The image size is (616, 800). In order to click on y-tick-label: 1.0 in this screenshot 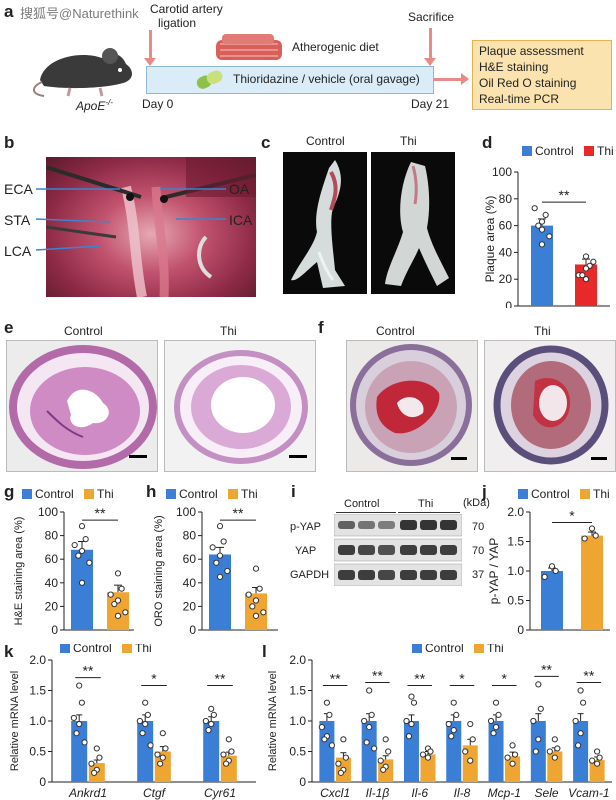, I will do `click(515, 571)`.